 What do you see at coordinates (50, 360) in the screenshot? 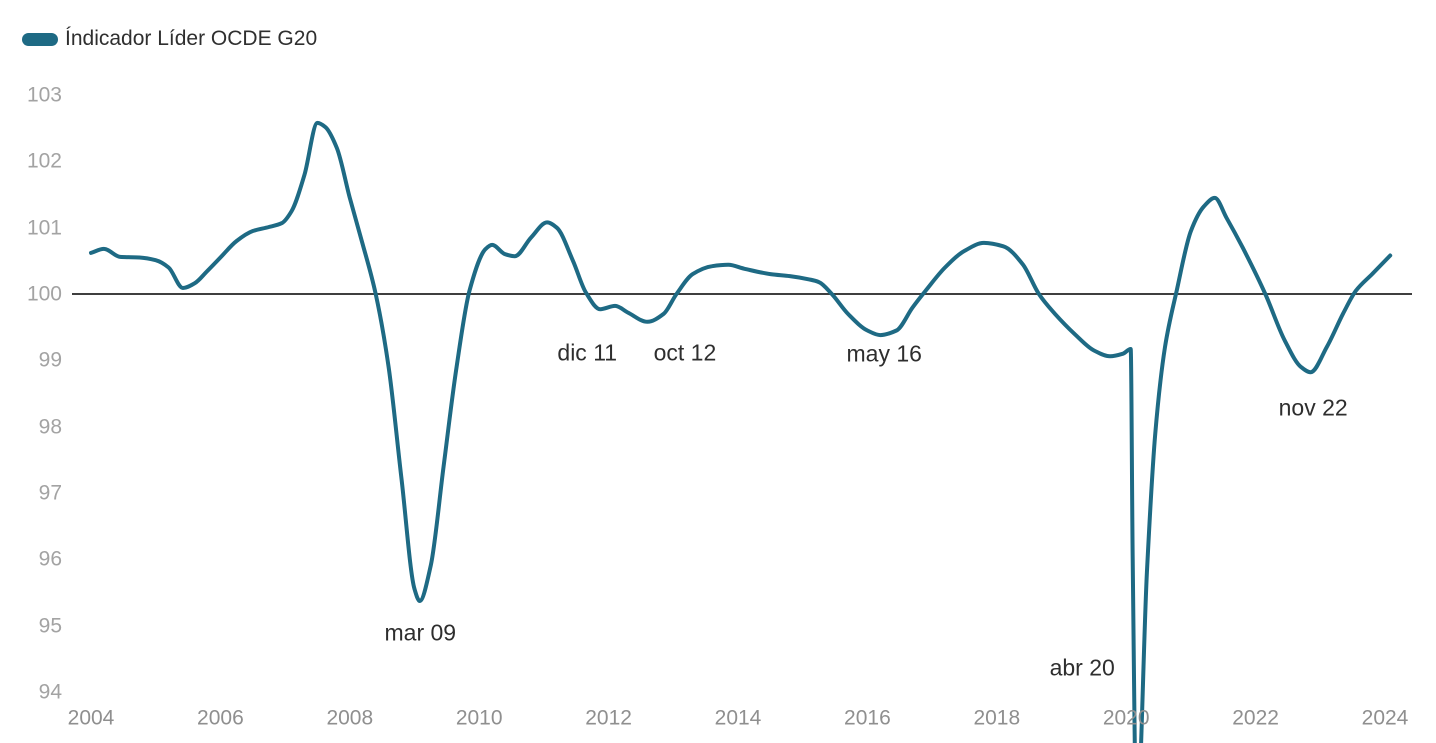
I see `y-tick-label-99: 99` at bounding box center [50, 360].